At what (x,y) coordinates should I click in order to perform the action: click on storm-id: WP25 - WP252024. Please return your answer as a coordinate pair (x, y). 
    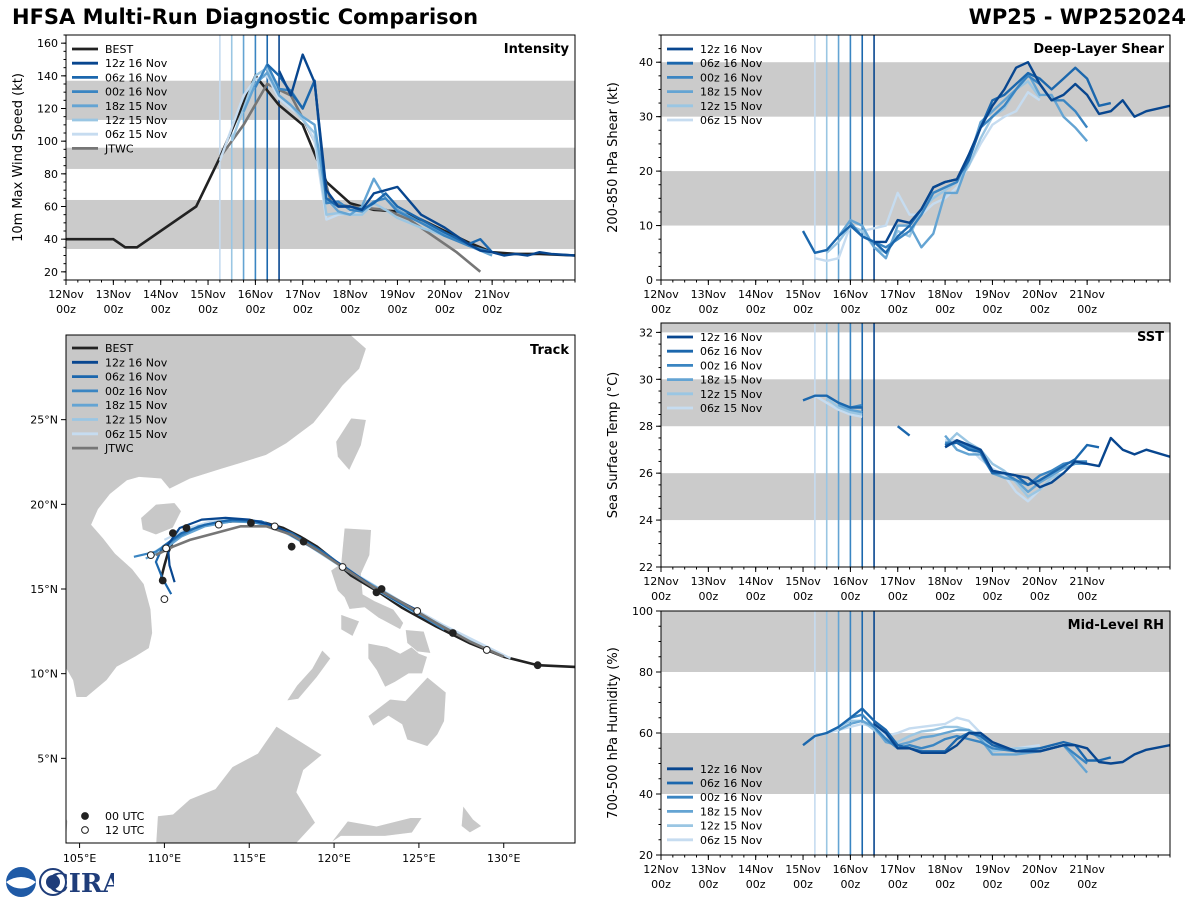
    Looking at the image, I should click on (1077, 17).